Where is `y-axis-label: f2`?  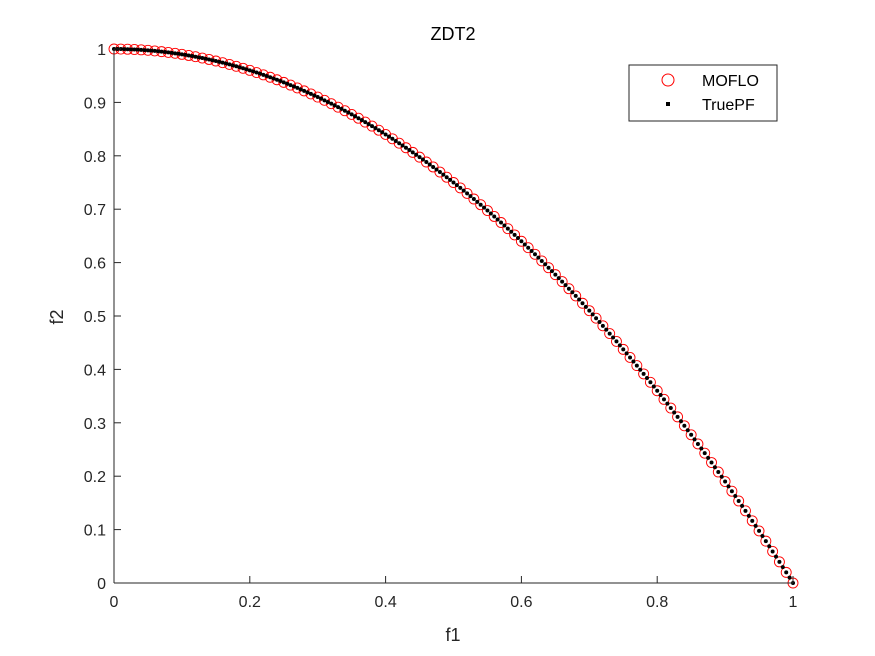
y-axis-label: f2 is located at coordinates (57, 316).